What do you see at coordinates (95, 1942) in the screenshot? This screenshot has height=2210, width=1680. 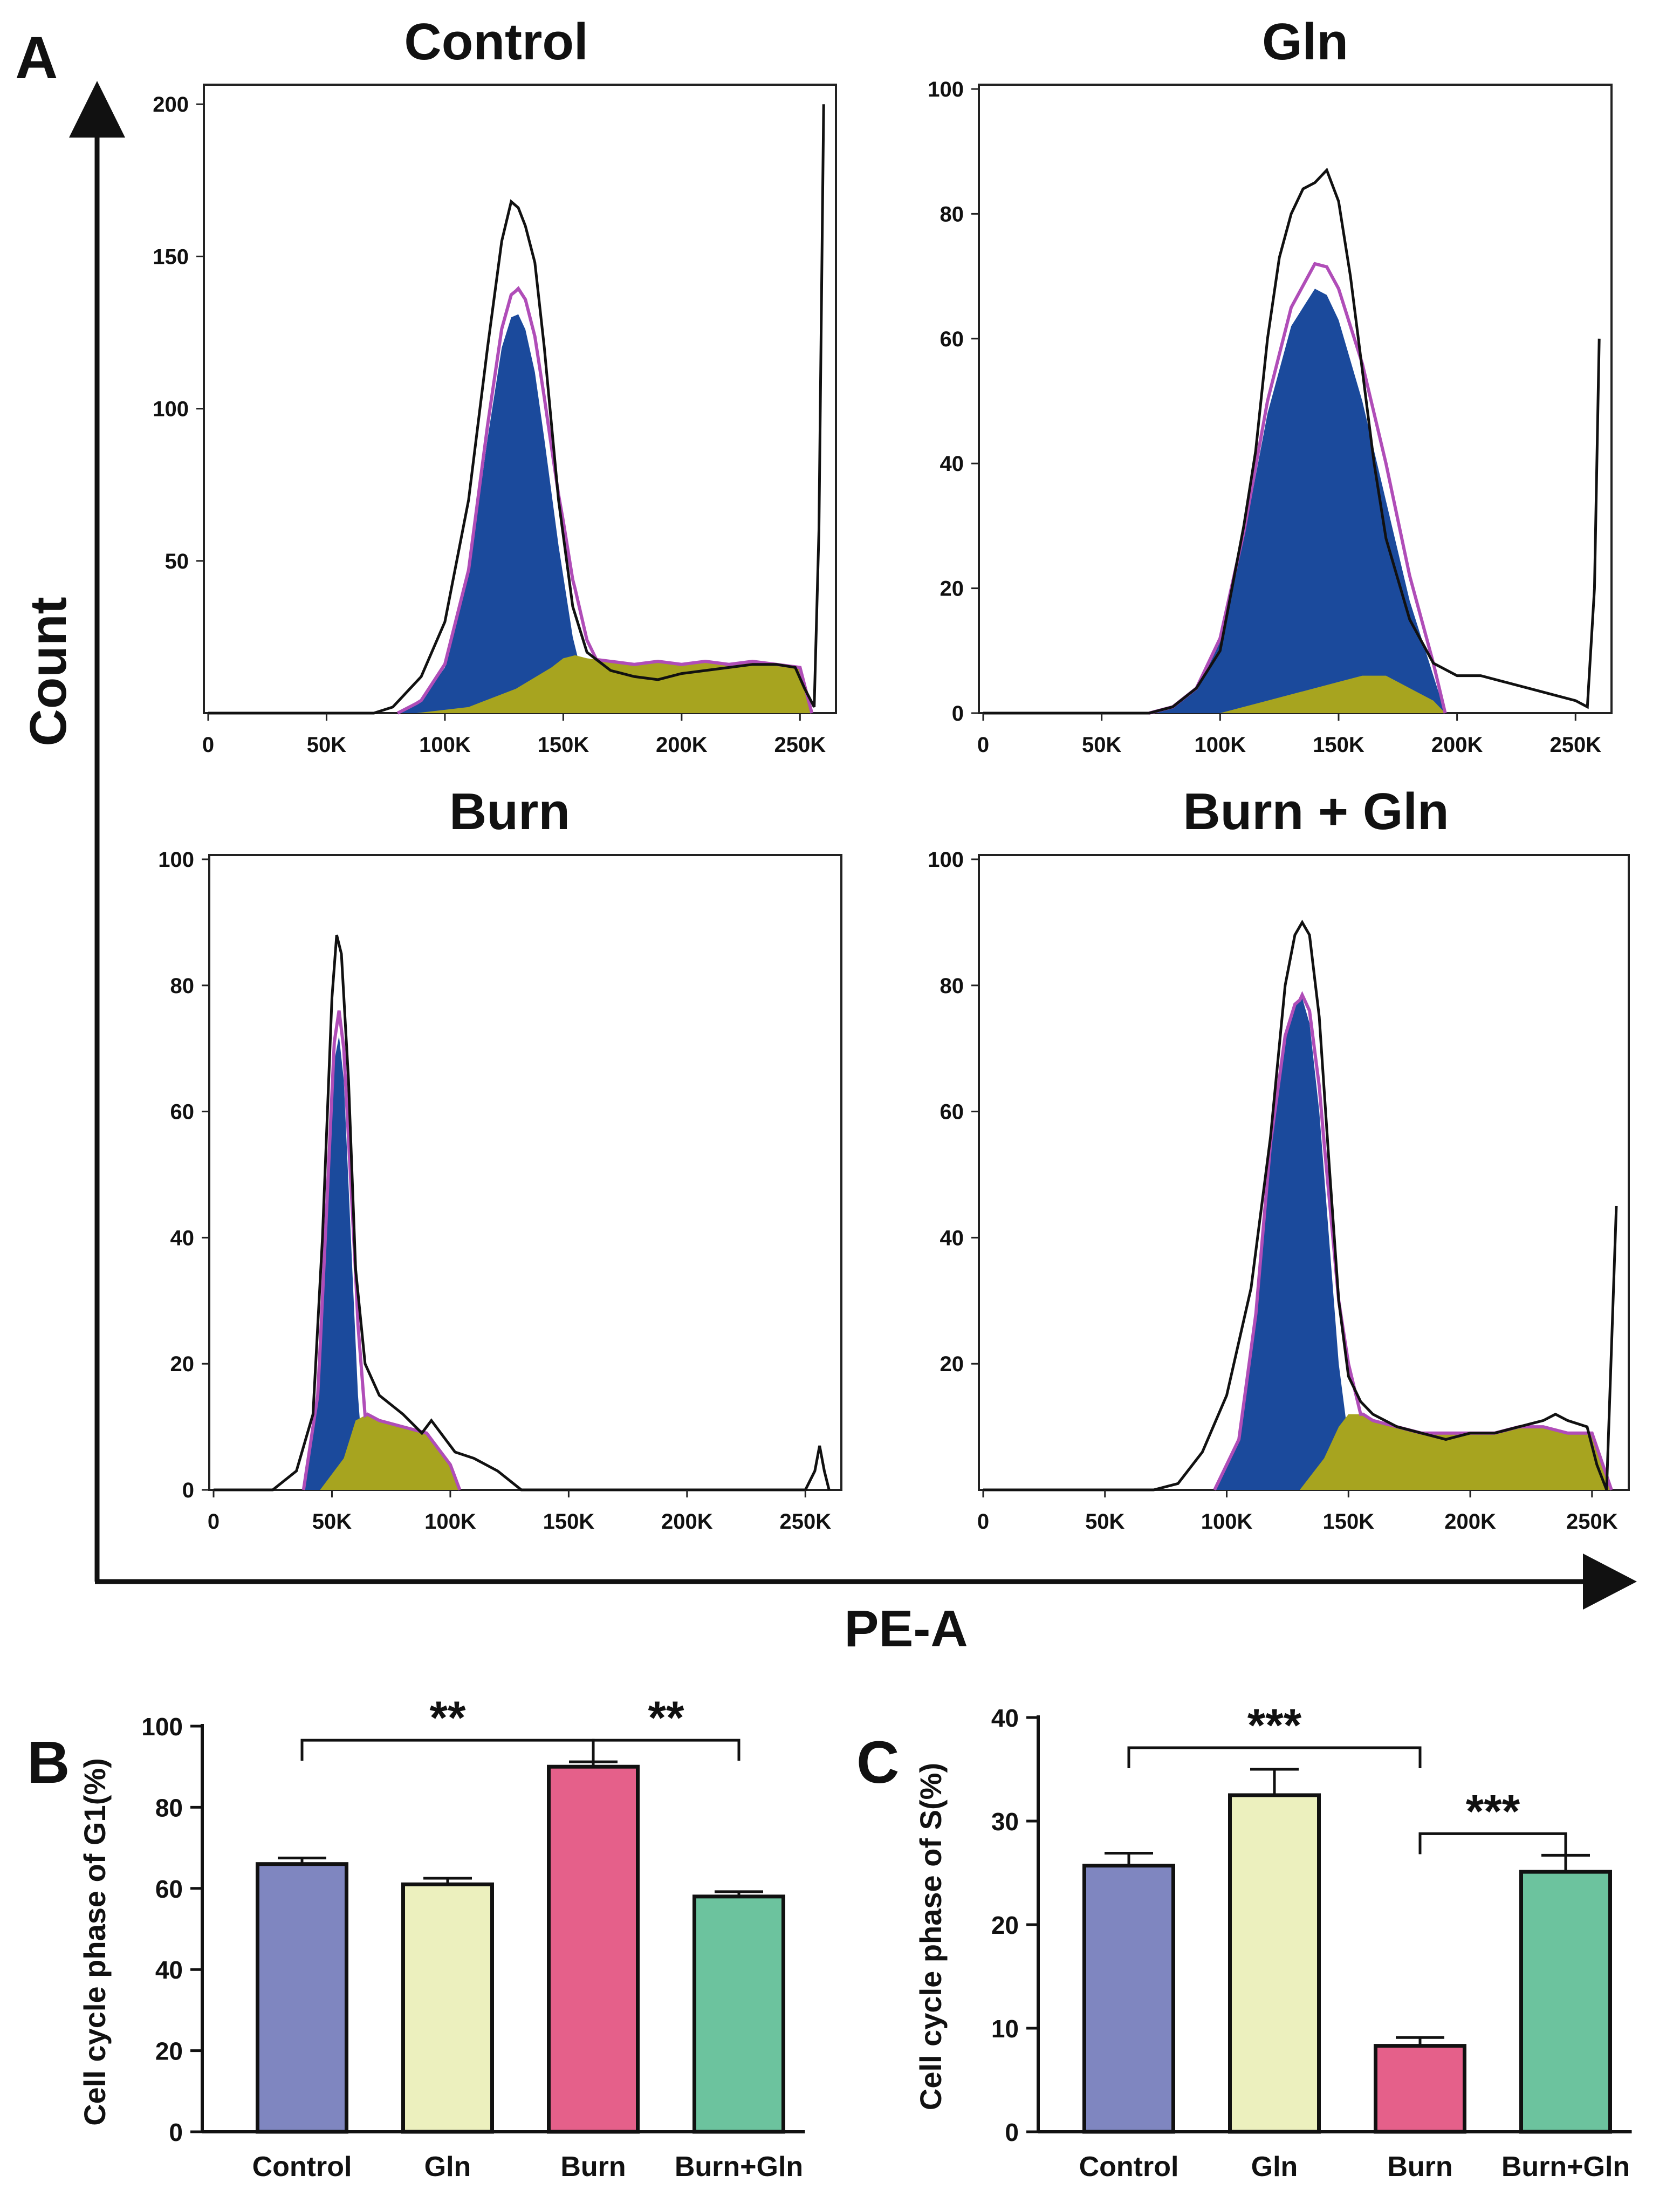 I see `bar-y-axis-label: Cell cycle phase of G1(%)` at bounding box center [95, 1942].